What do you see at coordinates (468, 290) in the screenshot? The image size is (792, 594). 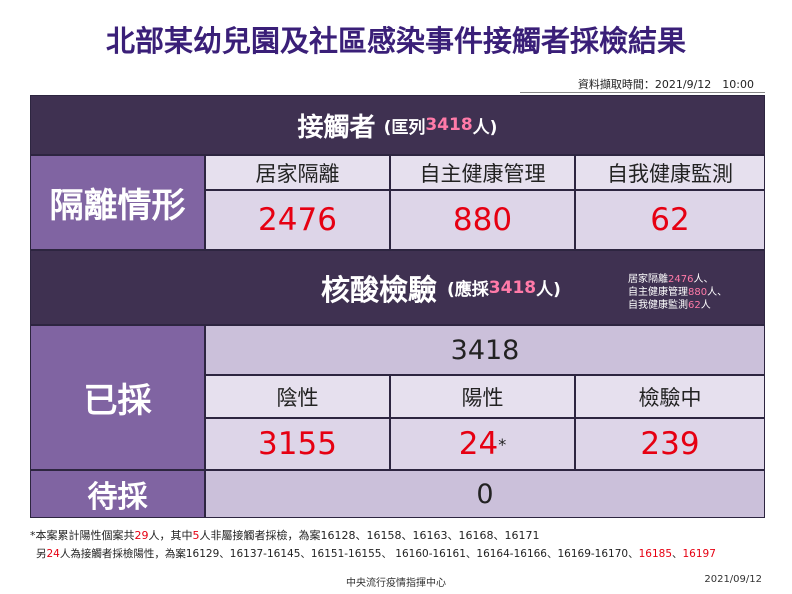 I see `testing-prefix: (應採` at bounding box center [468, 290].